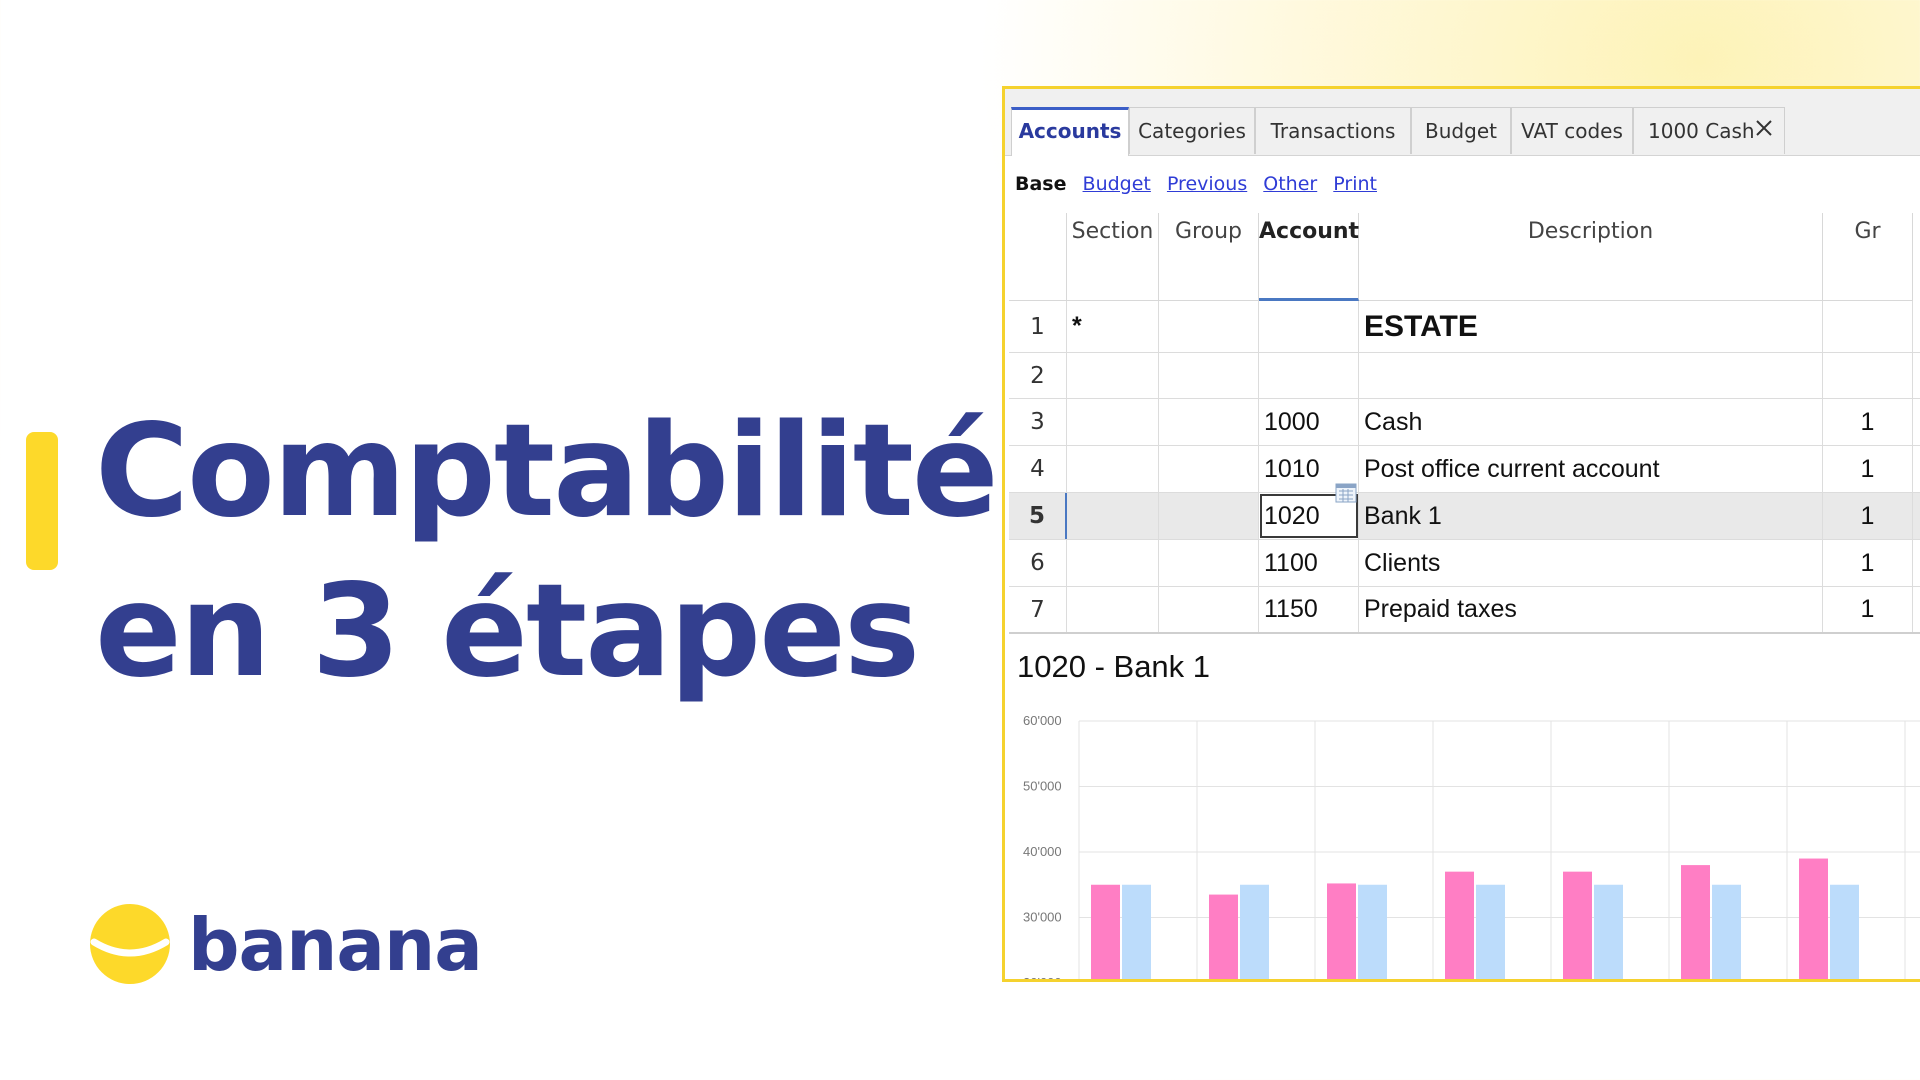 The image size is (1920, 1080). Describe the element at coordinates (1290, 184) in the screenshot. I see `view-link-other: Other` at that location.